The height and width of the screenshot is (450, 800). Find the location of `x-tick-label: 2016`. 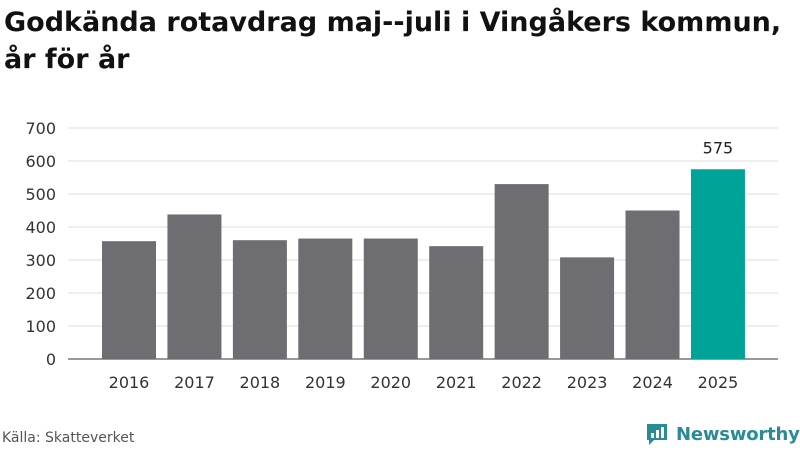

x-tick-label: 2016 is located at coordinates (129, 382).